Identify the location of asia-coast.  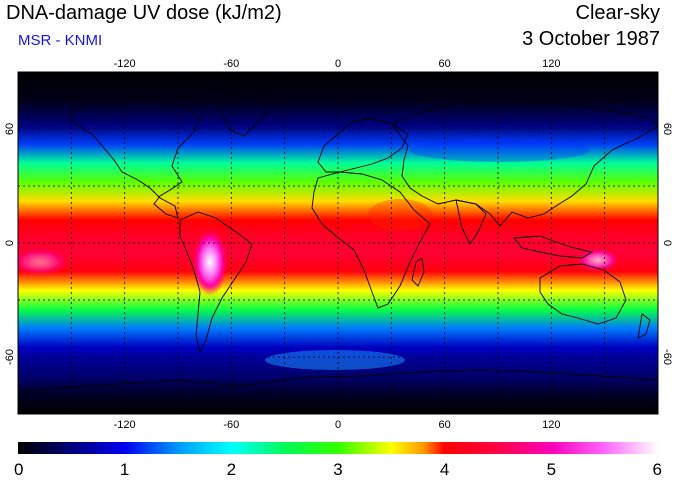
(524, 163).